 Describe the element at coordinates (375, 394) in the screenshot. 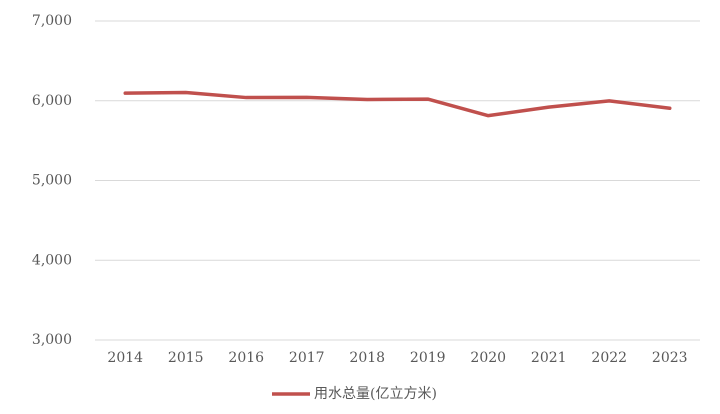

I see `legend-label: 用水总量(亿立方米)` at that location.